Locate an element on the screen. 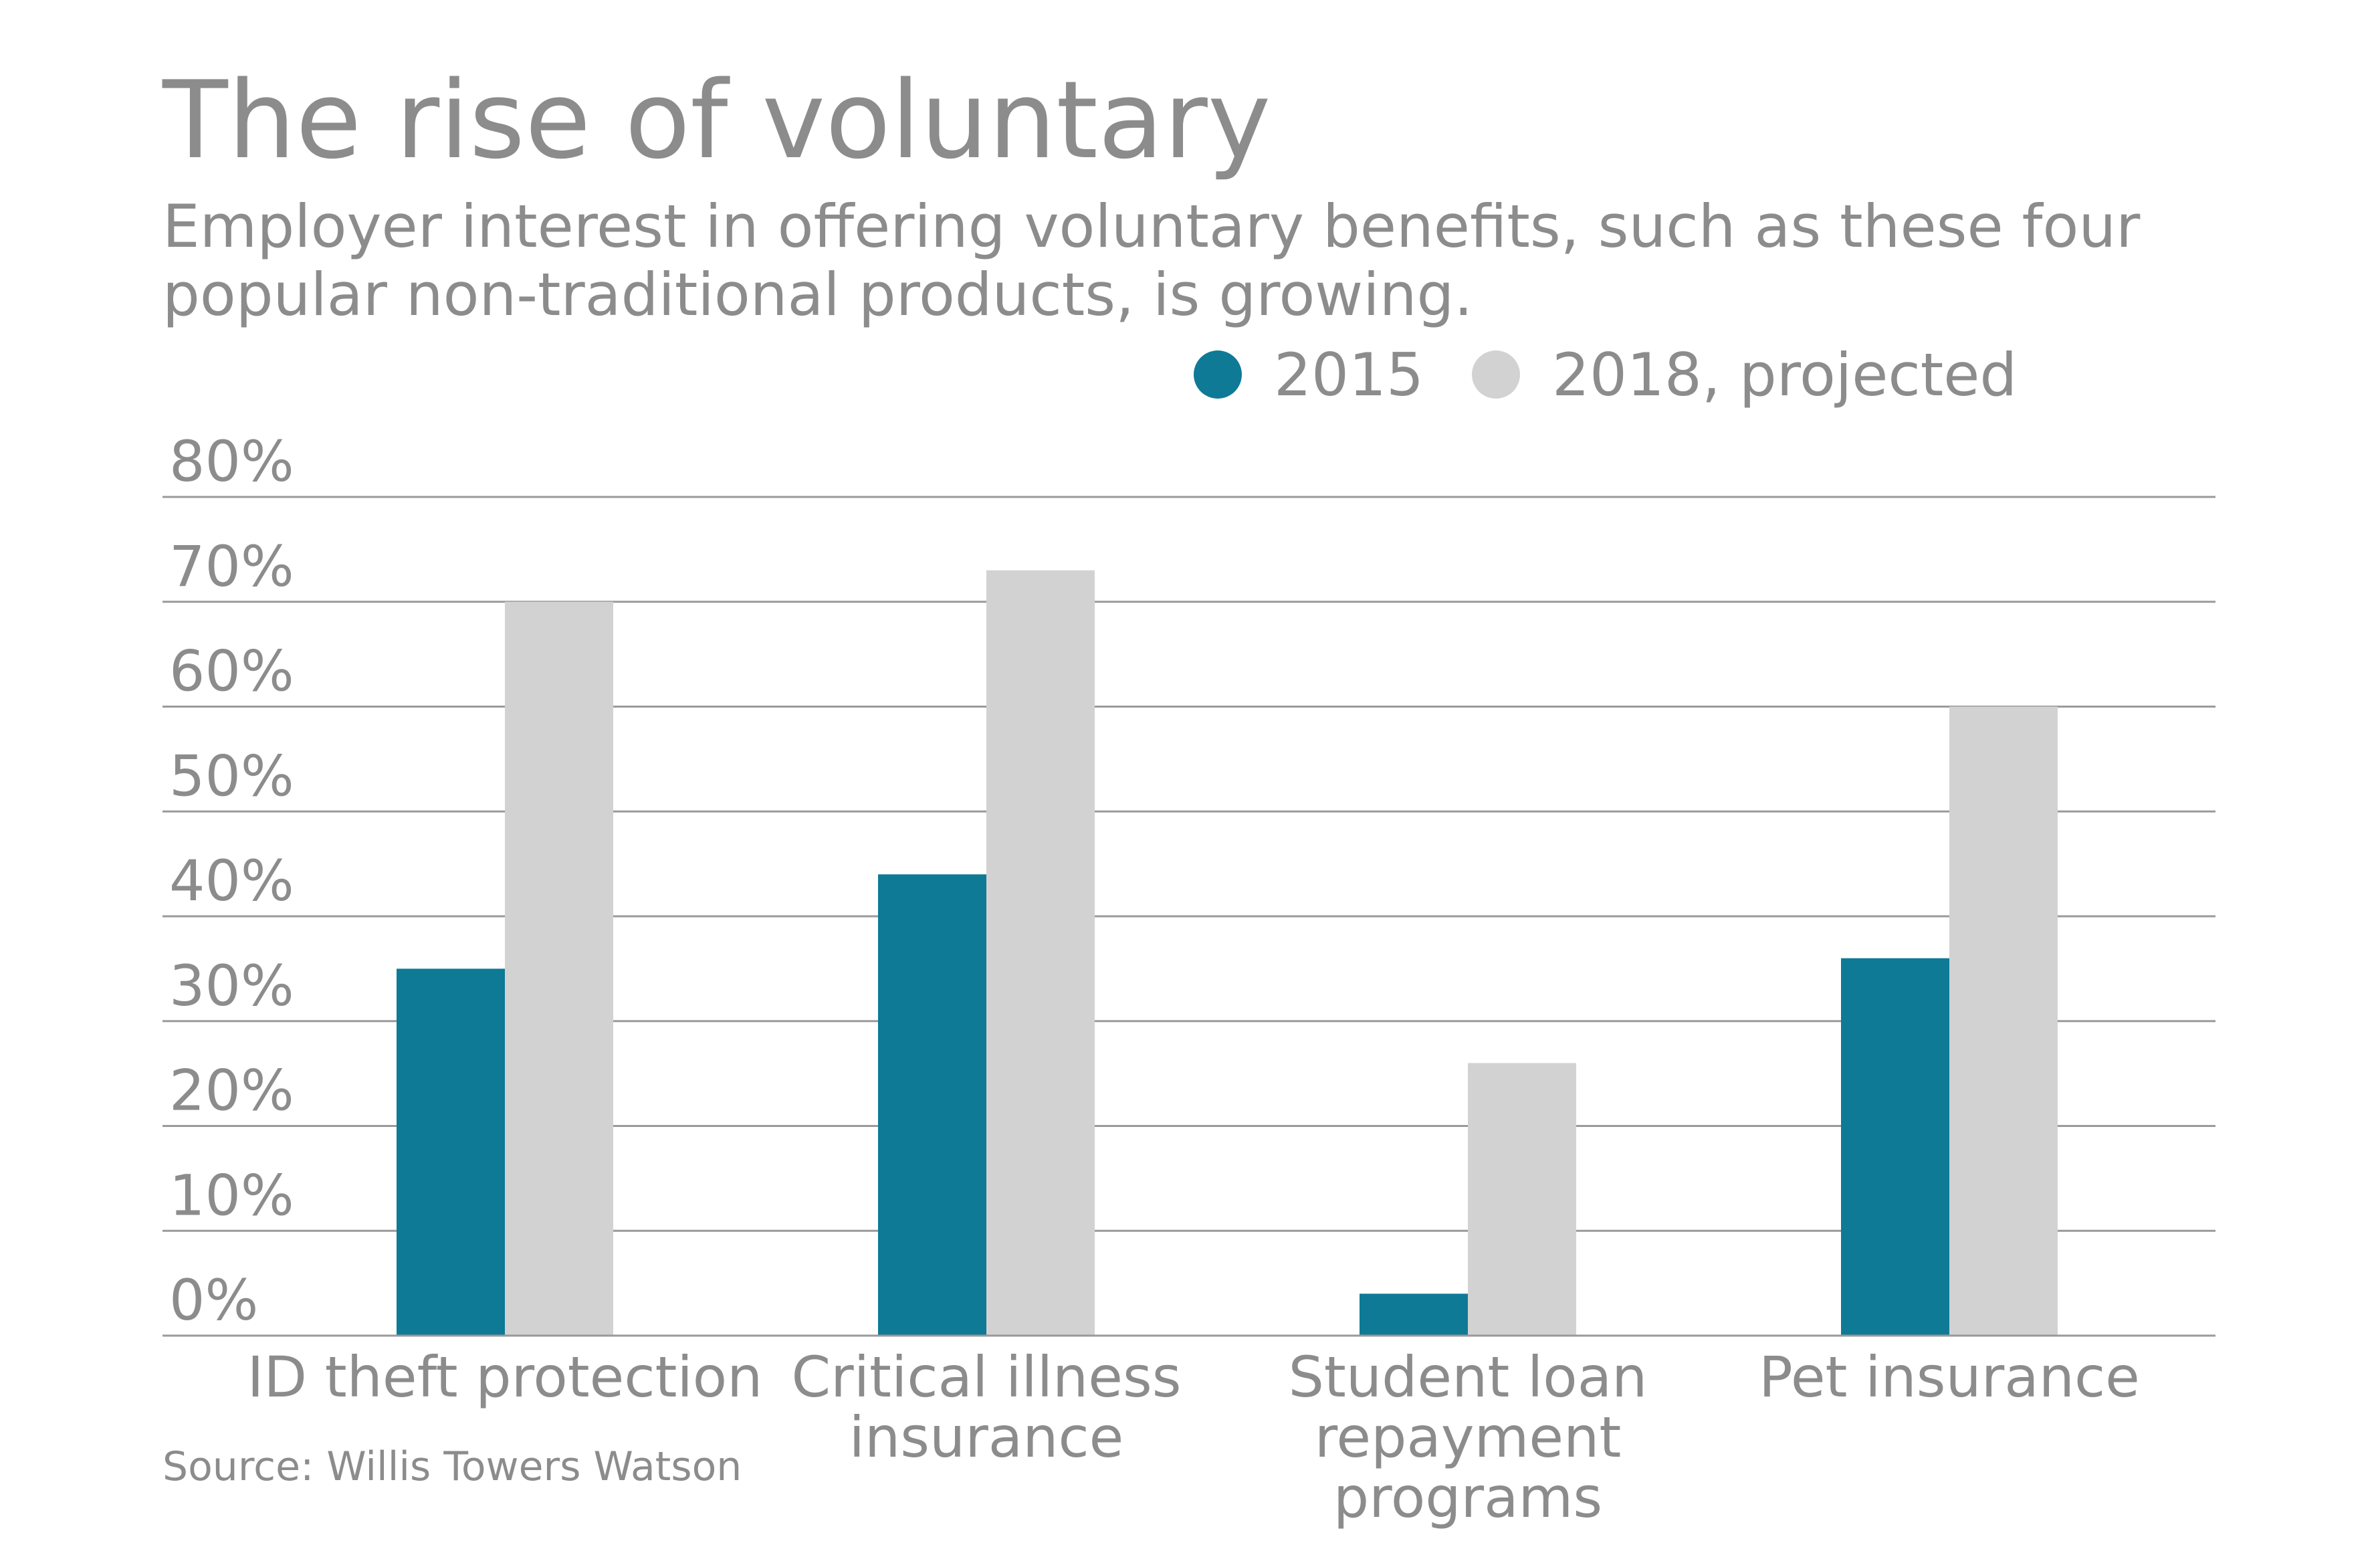 Image resolution: width=2380 pixels, height=1551 pixels. x-category-label-line: ID theft protection is located at coordinates (505, 1377).